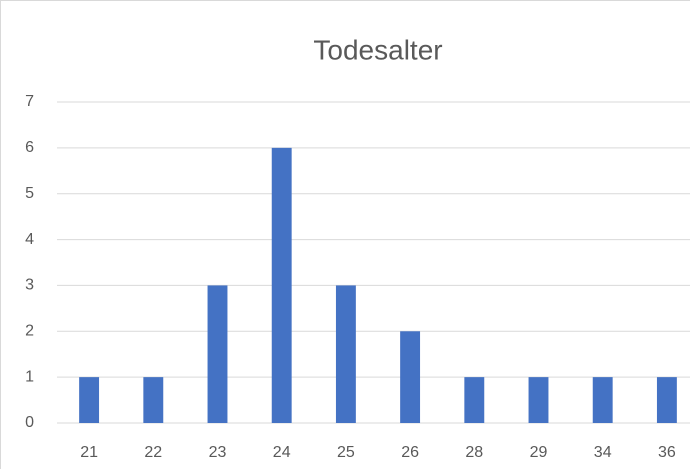 Image resolution: width=690 pixels, height=469 pixels. I want to click on y-tick-label: 0, so click(29, 422).